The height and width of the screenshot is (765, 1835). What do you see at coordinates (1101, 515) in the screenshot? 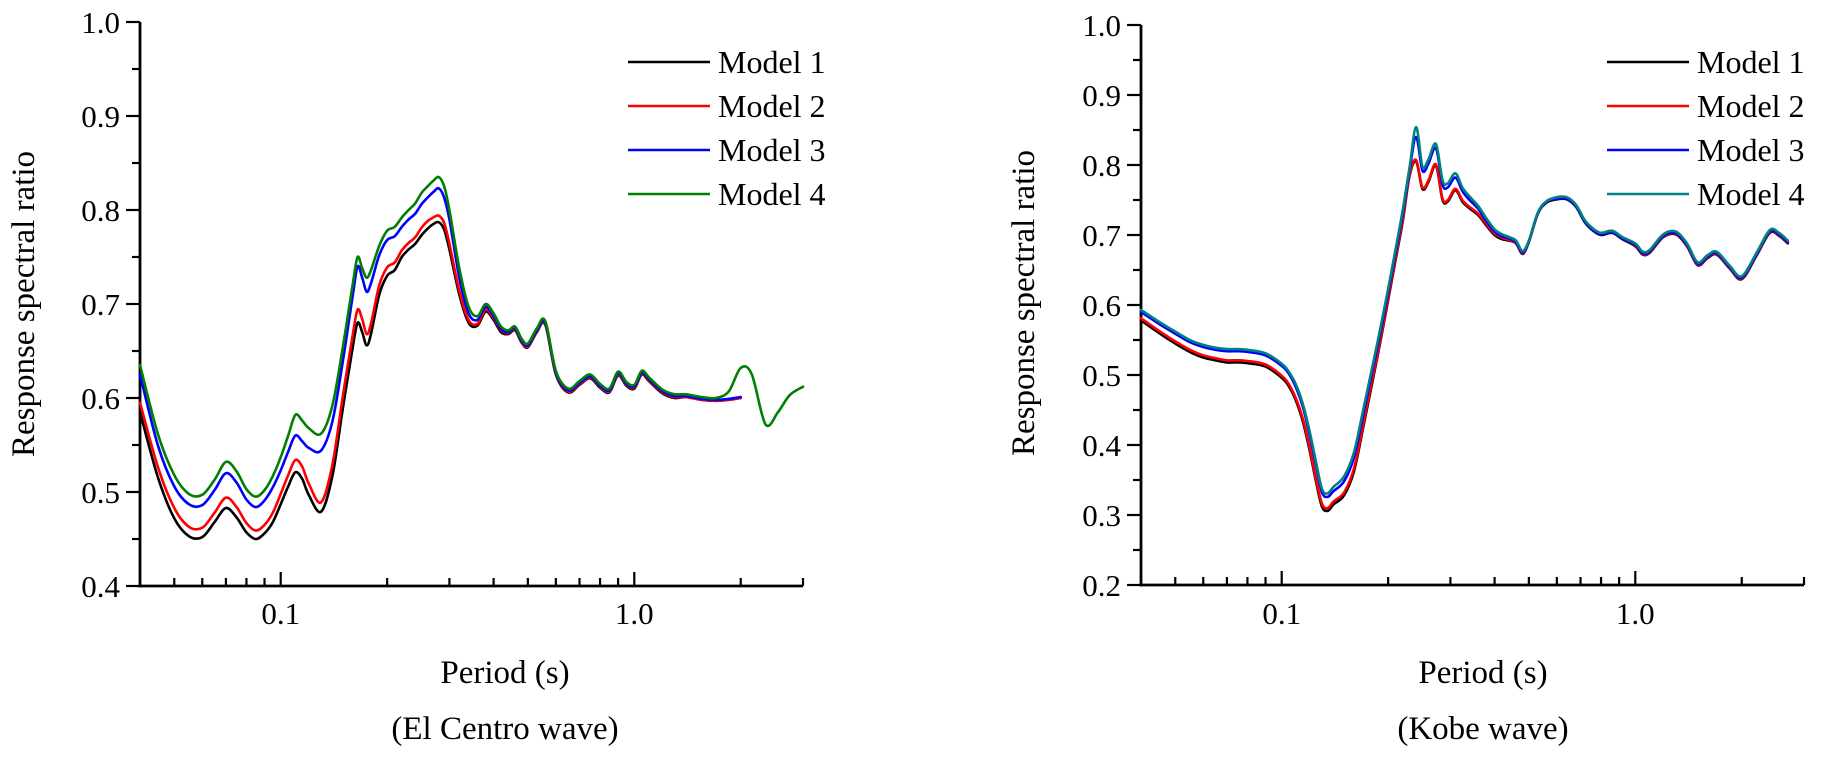
I see `y-tick-label: 0.3` at bounding box center [1101, 515].